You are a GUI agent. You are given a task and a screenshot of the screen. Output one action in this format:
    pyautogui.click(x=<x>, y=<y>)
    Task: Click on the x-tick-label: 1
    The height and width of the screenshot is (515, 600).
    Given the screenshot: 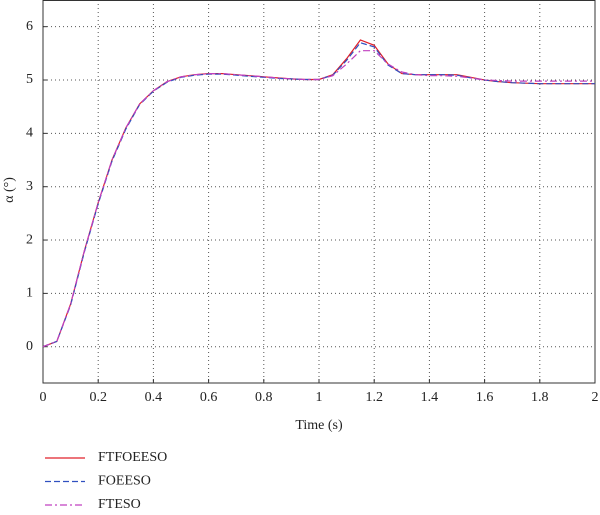 What is the action you would take?
    pyautogui.click(x=319, y=397)
    